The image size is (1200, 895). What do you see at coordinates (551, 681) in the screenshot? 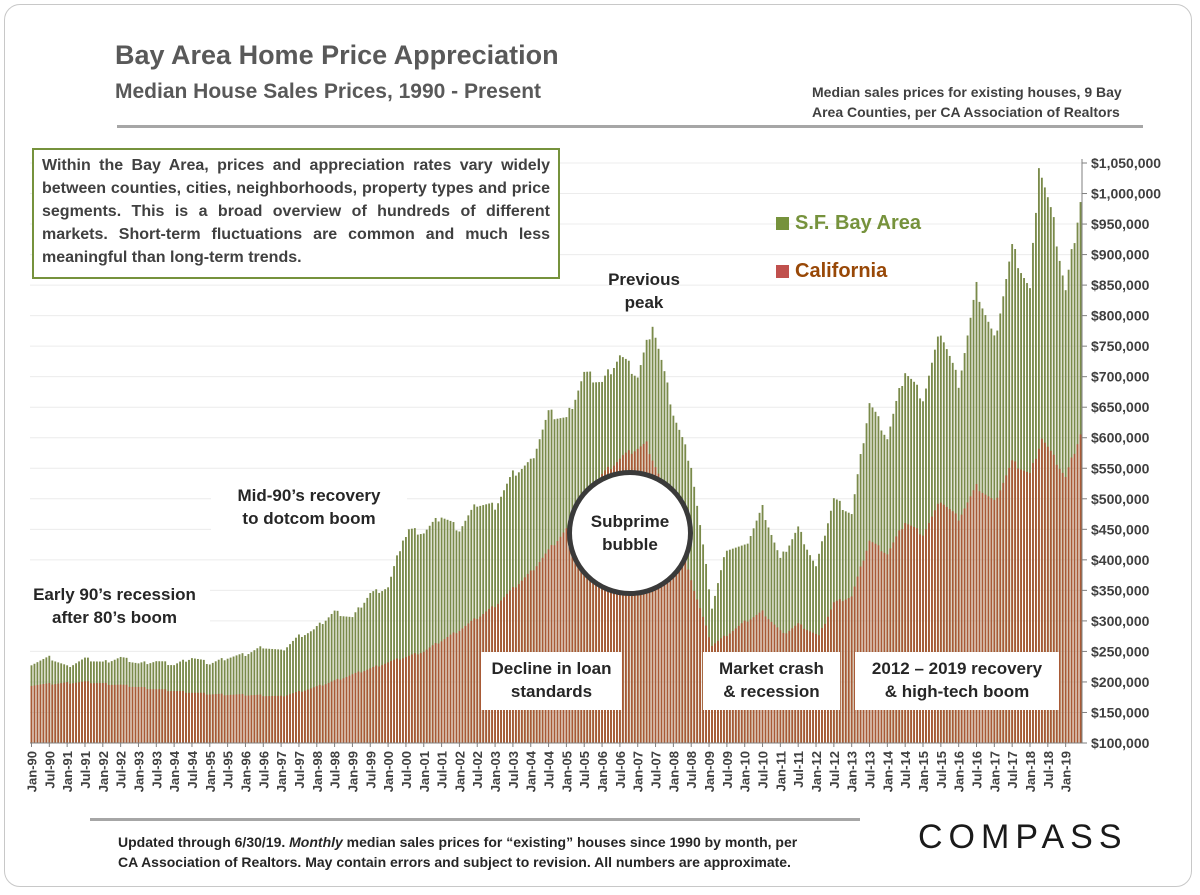
I see `annotation-loan-standards: Decline in loan standards` at bounding box center [551, 681].